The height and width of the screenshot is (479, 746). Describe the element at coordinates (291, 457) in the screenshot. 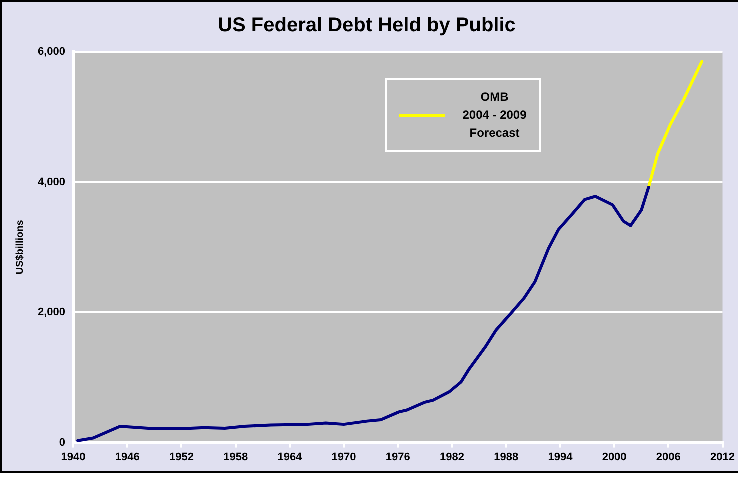

I see `x-tick-label: 1964` at that location.